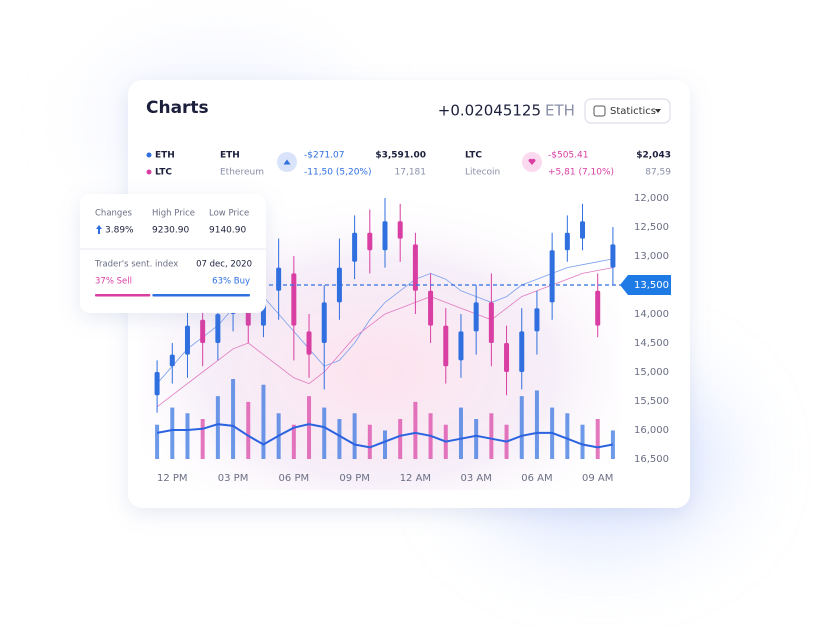  What do you see at coordinates (242, 173) in the screenshot?
I see `coin-name: Ethereum` at bounding box center [242, 173].